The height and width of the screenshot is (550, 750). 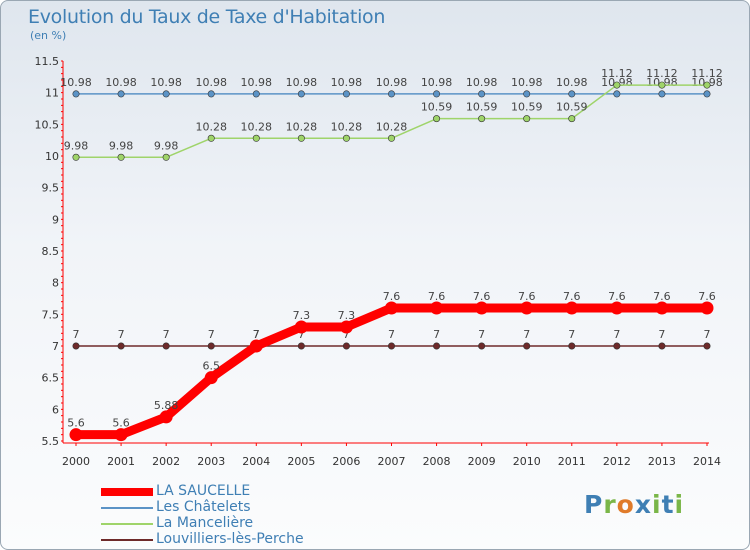 What do you see at coordinates (166, 461) in the screenshot?
I see `x-tick-label: 2002` at bounding box center [166, 461].